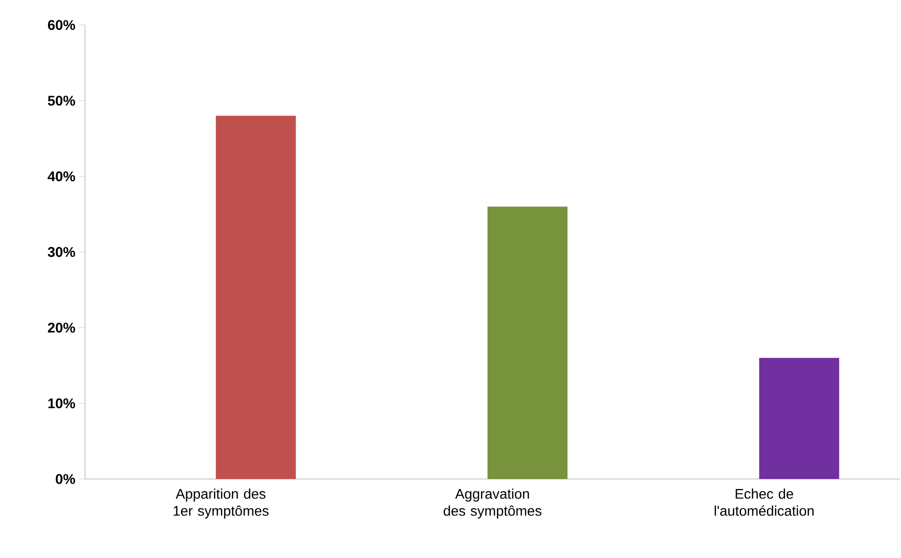 Image resolution: width=901 pixels, height=558 pixels. Describe the element at coordinates (221, 503) in the screenshot. I see `x-tick-label: Apparition des 1er symptômes` at that location.